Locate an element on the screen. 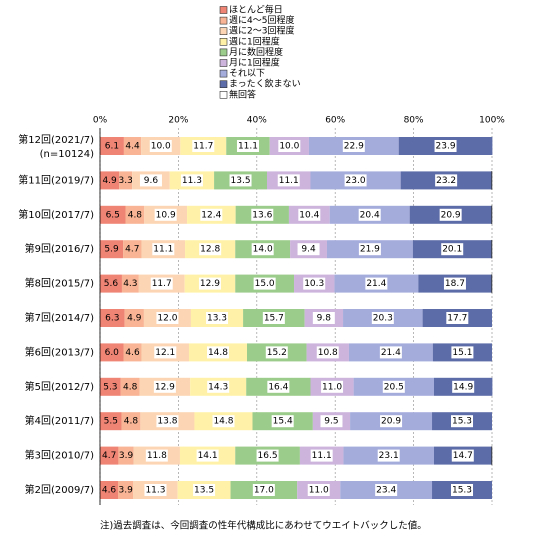 This screenshot has height=560, width=537. legend-label: 週に2～3回程度 is located at coordinates (261, 31).